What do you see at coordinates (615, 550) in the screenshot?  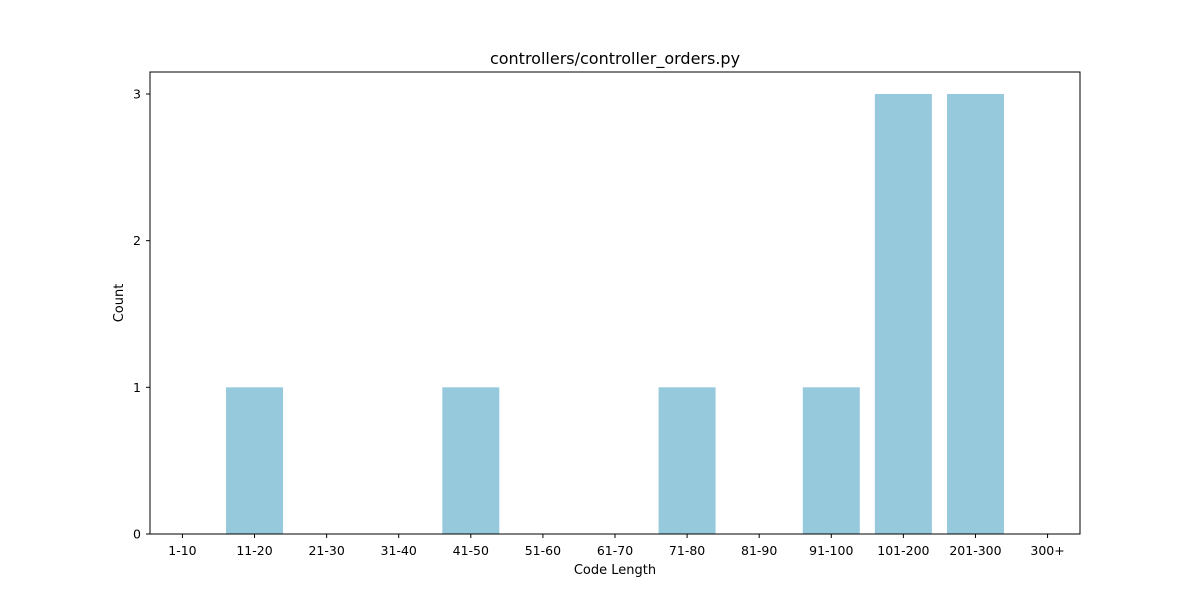 I see `x-tick-label: 61-70` at bounding box center [615, 550].